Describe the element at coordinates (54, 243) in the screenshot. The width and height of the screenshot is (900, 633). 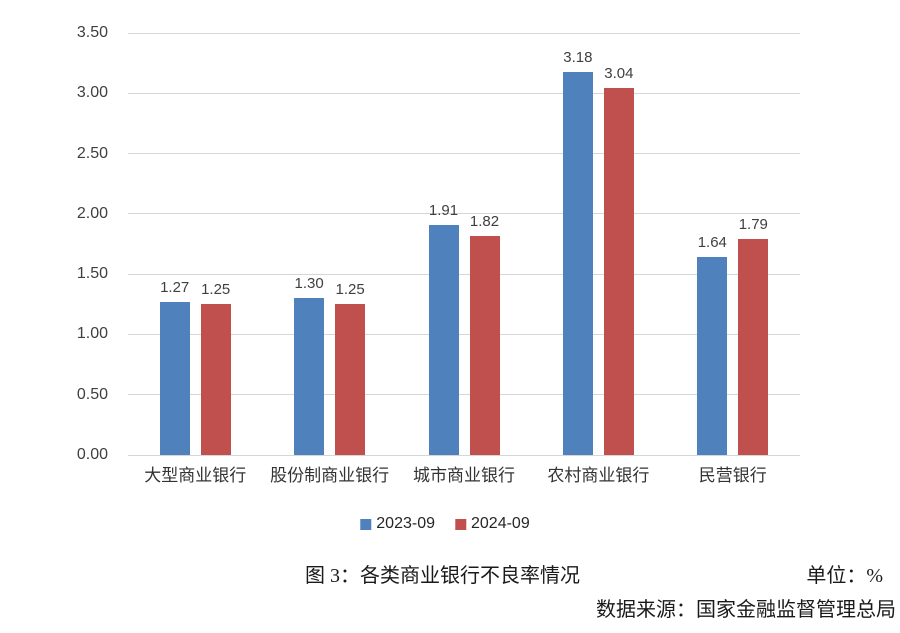
I see `y-axis-labels: 0.00 0.50 1.00 1.50 2.00 2.50 3.00 3.50` at that location.